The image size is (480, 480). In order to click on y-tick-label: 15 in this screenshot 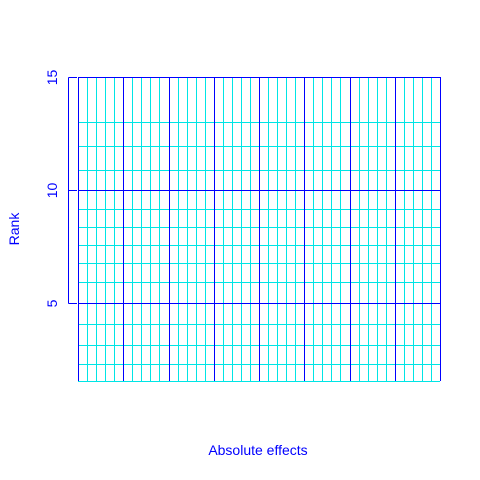, I will do `click(52, 78)`.